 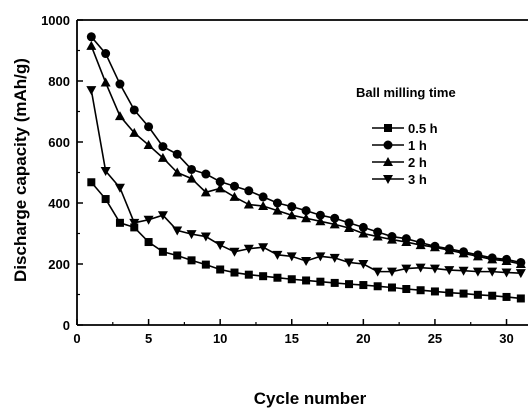 What do you see at coordinates (417, 179) in the screenshot?
I see `legend-label: 3 h` at bounding box center [417, 179].